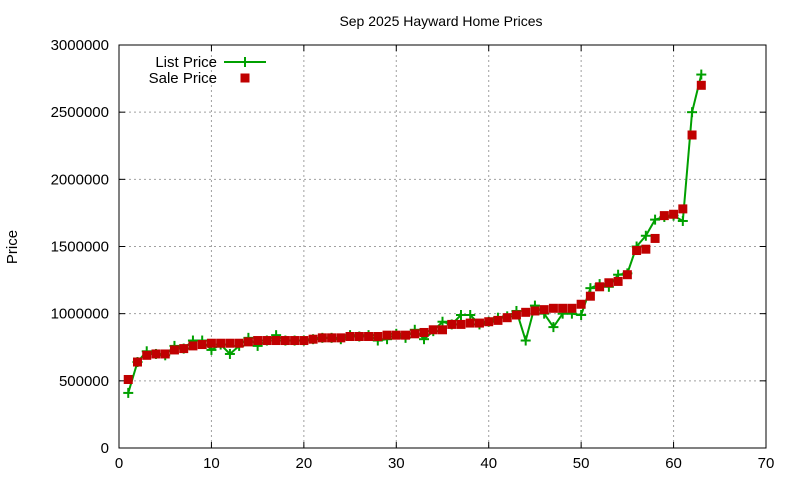 The height and width of the screenshot is (485, 800). Describe the element at coordinates (12, 247) in the screenshot. I see `y-axis-label: Price` at that location.